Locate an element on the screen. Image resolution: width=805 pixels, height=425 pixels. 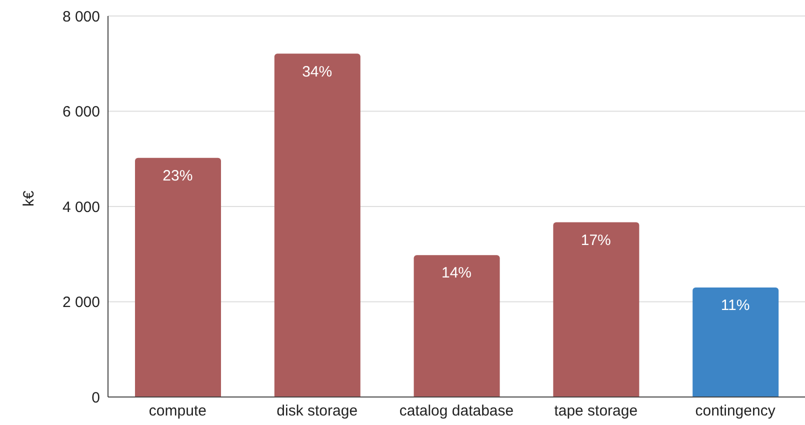
x-tick-label: tape storage is located at coordinates (596, 411).